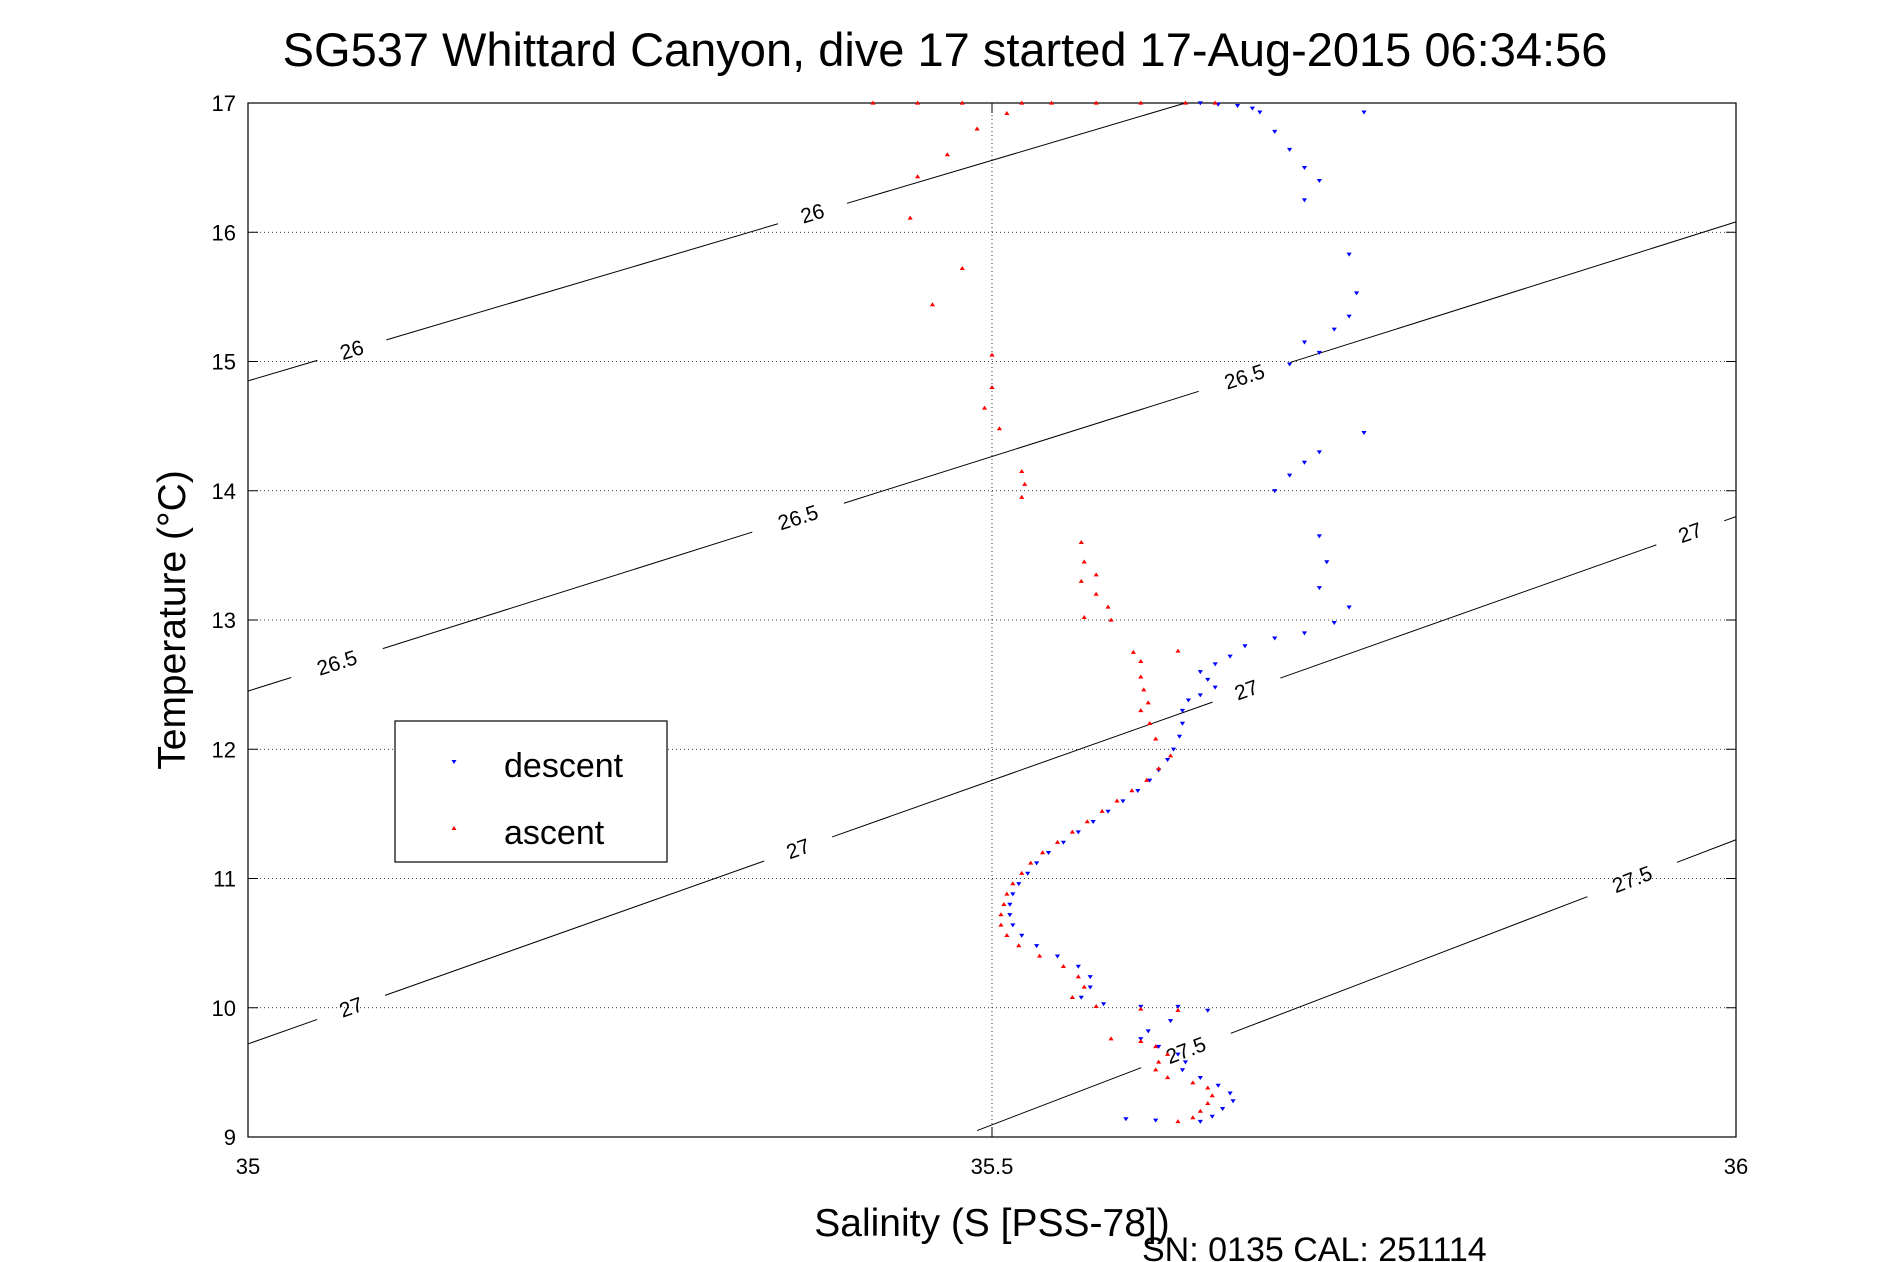 This screenshot has height=1262, width=1891. Describe the element at coordinates (248, 1166) in the screenshot. I see `x-tick-label: 35` at that location.